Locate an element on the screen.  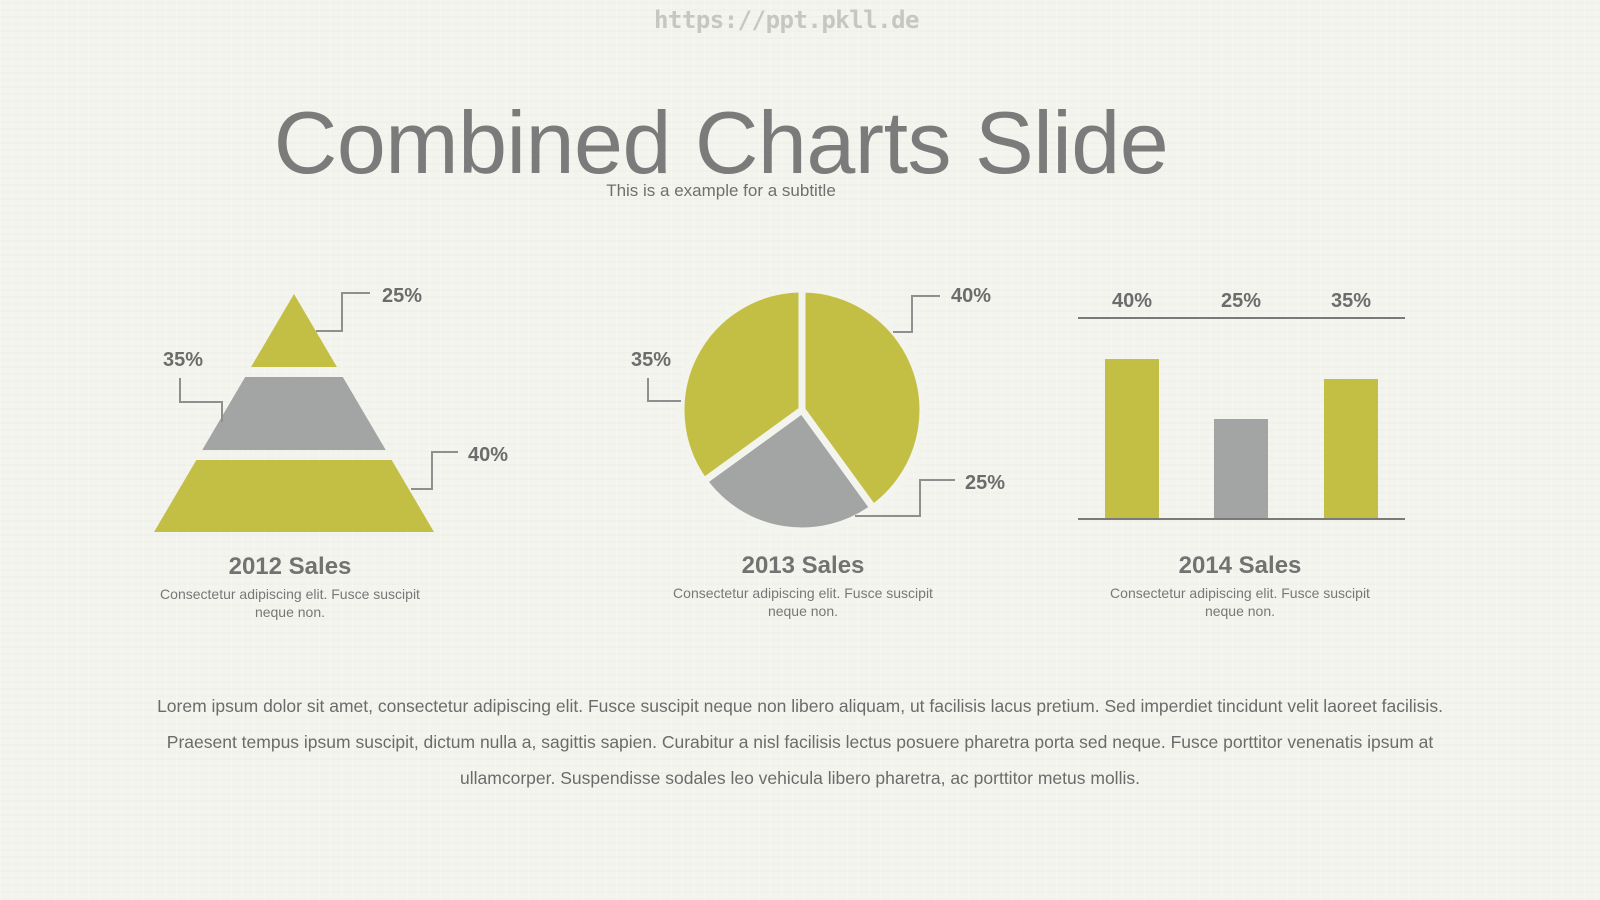
chart-title-2014: 2014 Sales is located at coordinates (1240, 565).